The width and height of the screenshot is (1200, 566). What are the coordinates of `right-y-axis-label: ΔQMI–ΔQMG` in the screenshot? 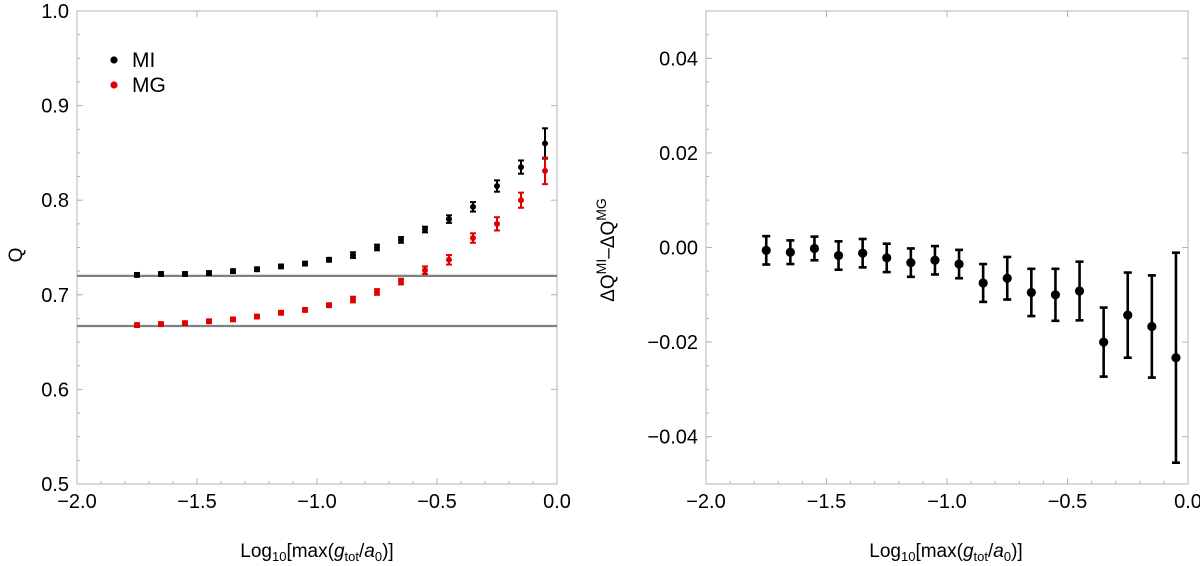 It's located at (606, 250).